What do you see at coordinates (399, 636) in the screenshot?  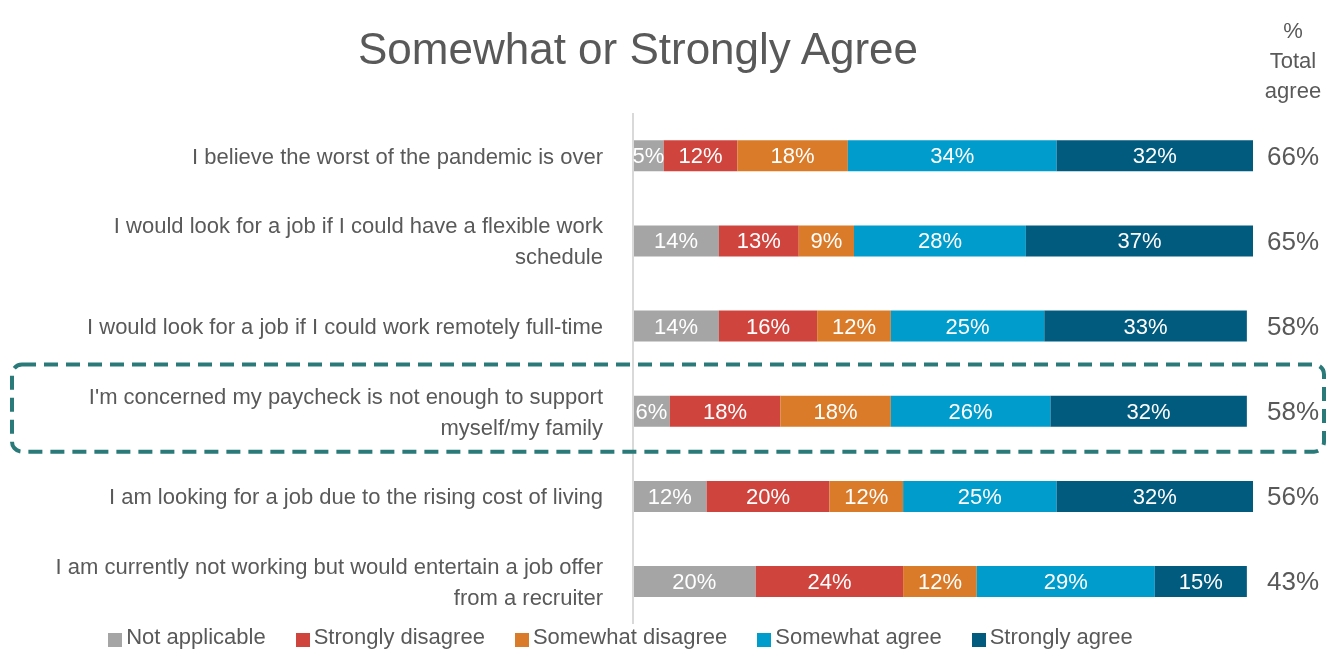 I see `legend-label: Strongly disagree` at bounding box center [399, 636].